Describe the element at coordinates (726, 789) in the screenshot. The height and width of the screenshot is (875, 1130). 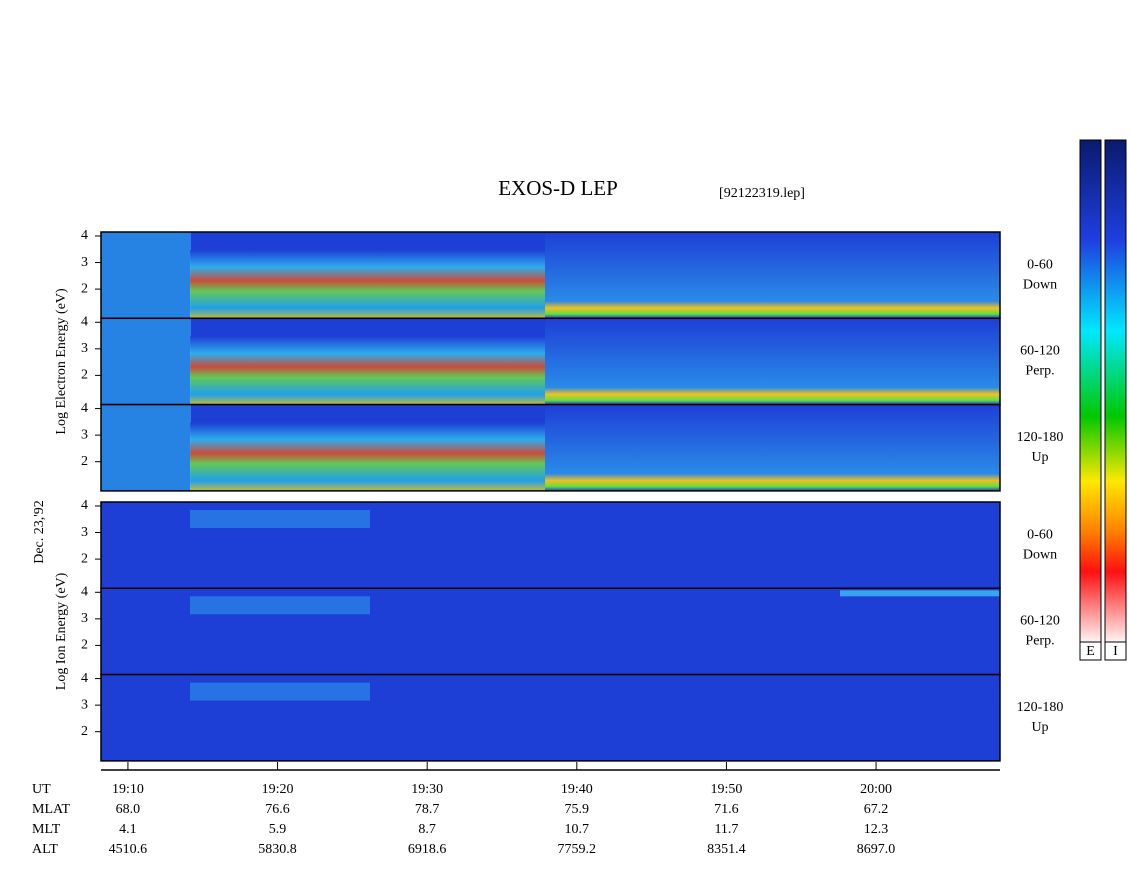
I see `x-tick-label: 19:50` at that location.